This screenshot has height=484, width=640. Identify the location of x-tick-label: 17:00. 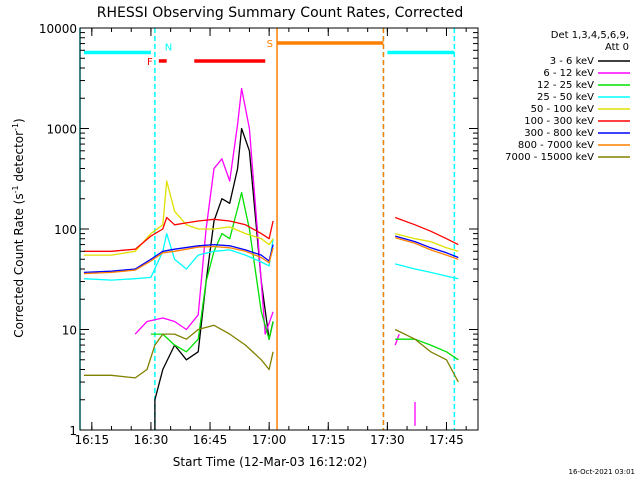
(269, 440).